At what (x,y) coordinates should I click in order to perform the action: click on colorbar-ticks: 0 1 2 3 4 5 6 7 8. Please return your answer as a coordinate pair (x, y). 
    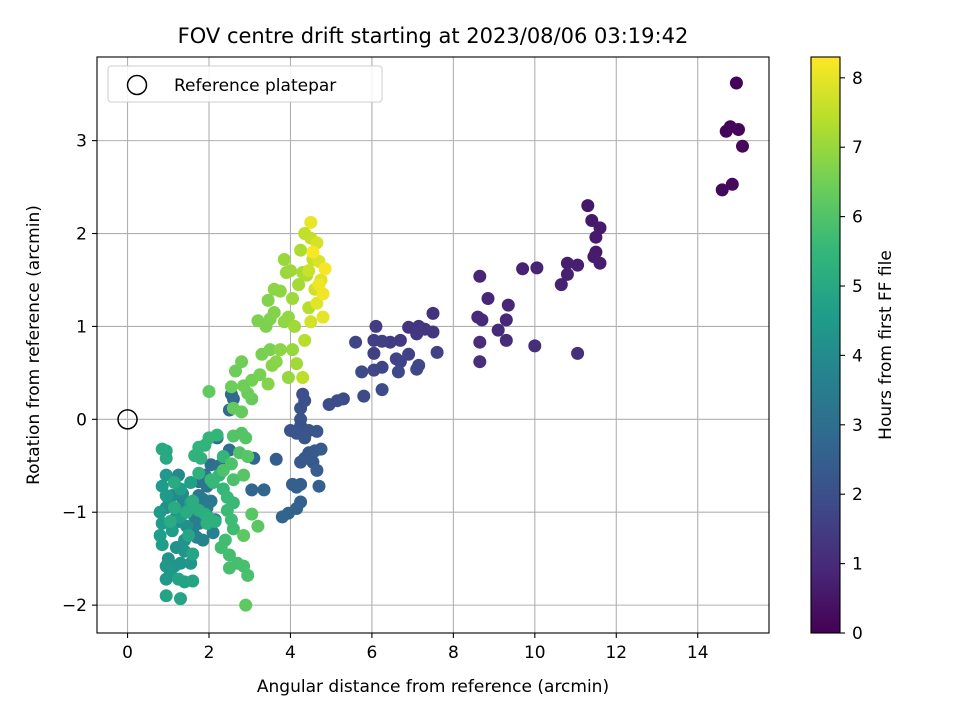
    Looking at the image, I should click on (851, 356).